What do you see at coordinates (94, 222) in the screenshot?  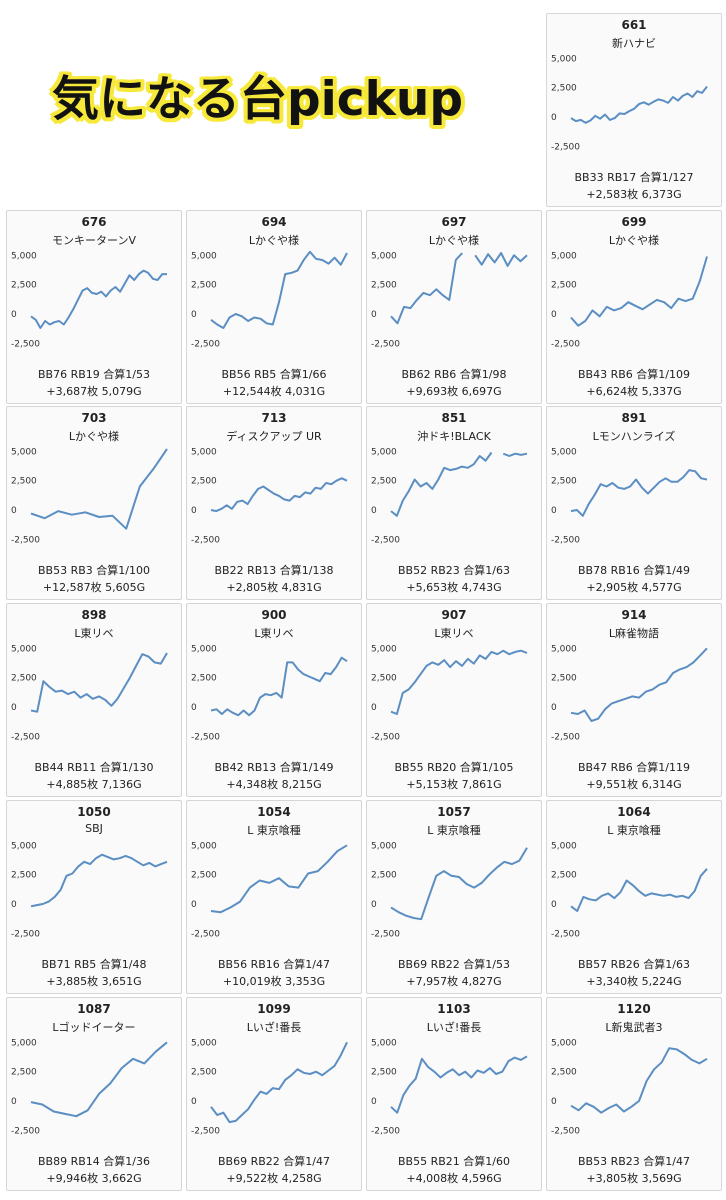 I see `machine-number: 676` at bounding box center [94, 222].